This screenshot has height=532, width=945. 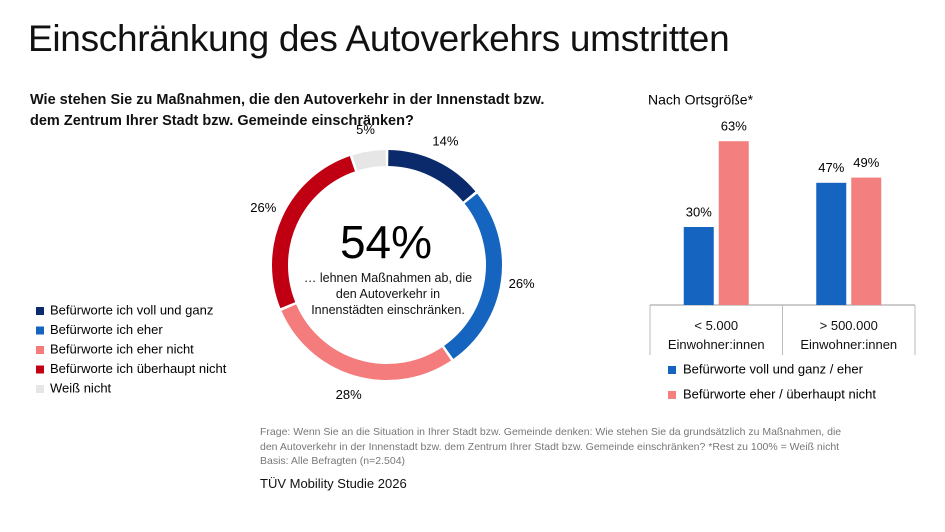 What do you see at coordinates (779, 393) in the screenshot?
I see `legend-label: Befürworte eher / überhaupt nicht` at bounding box center [779, 393].